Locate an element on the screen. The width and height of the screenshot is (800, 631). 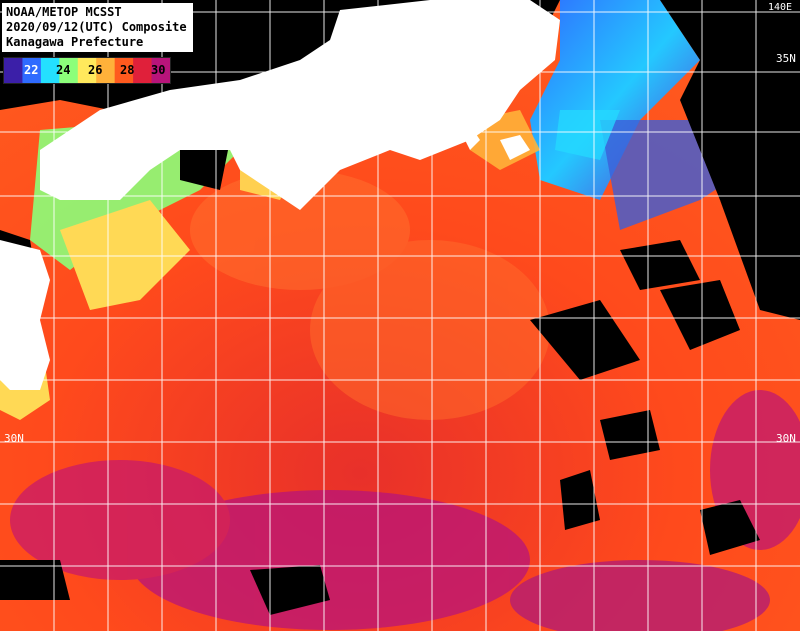
legend-tick-30: 30 is located at coordinates (158, 70).